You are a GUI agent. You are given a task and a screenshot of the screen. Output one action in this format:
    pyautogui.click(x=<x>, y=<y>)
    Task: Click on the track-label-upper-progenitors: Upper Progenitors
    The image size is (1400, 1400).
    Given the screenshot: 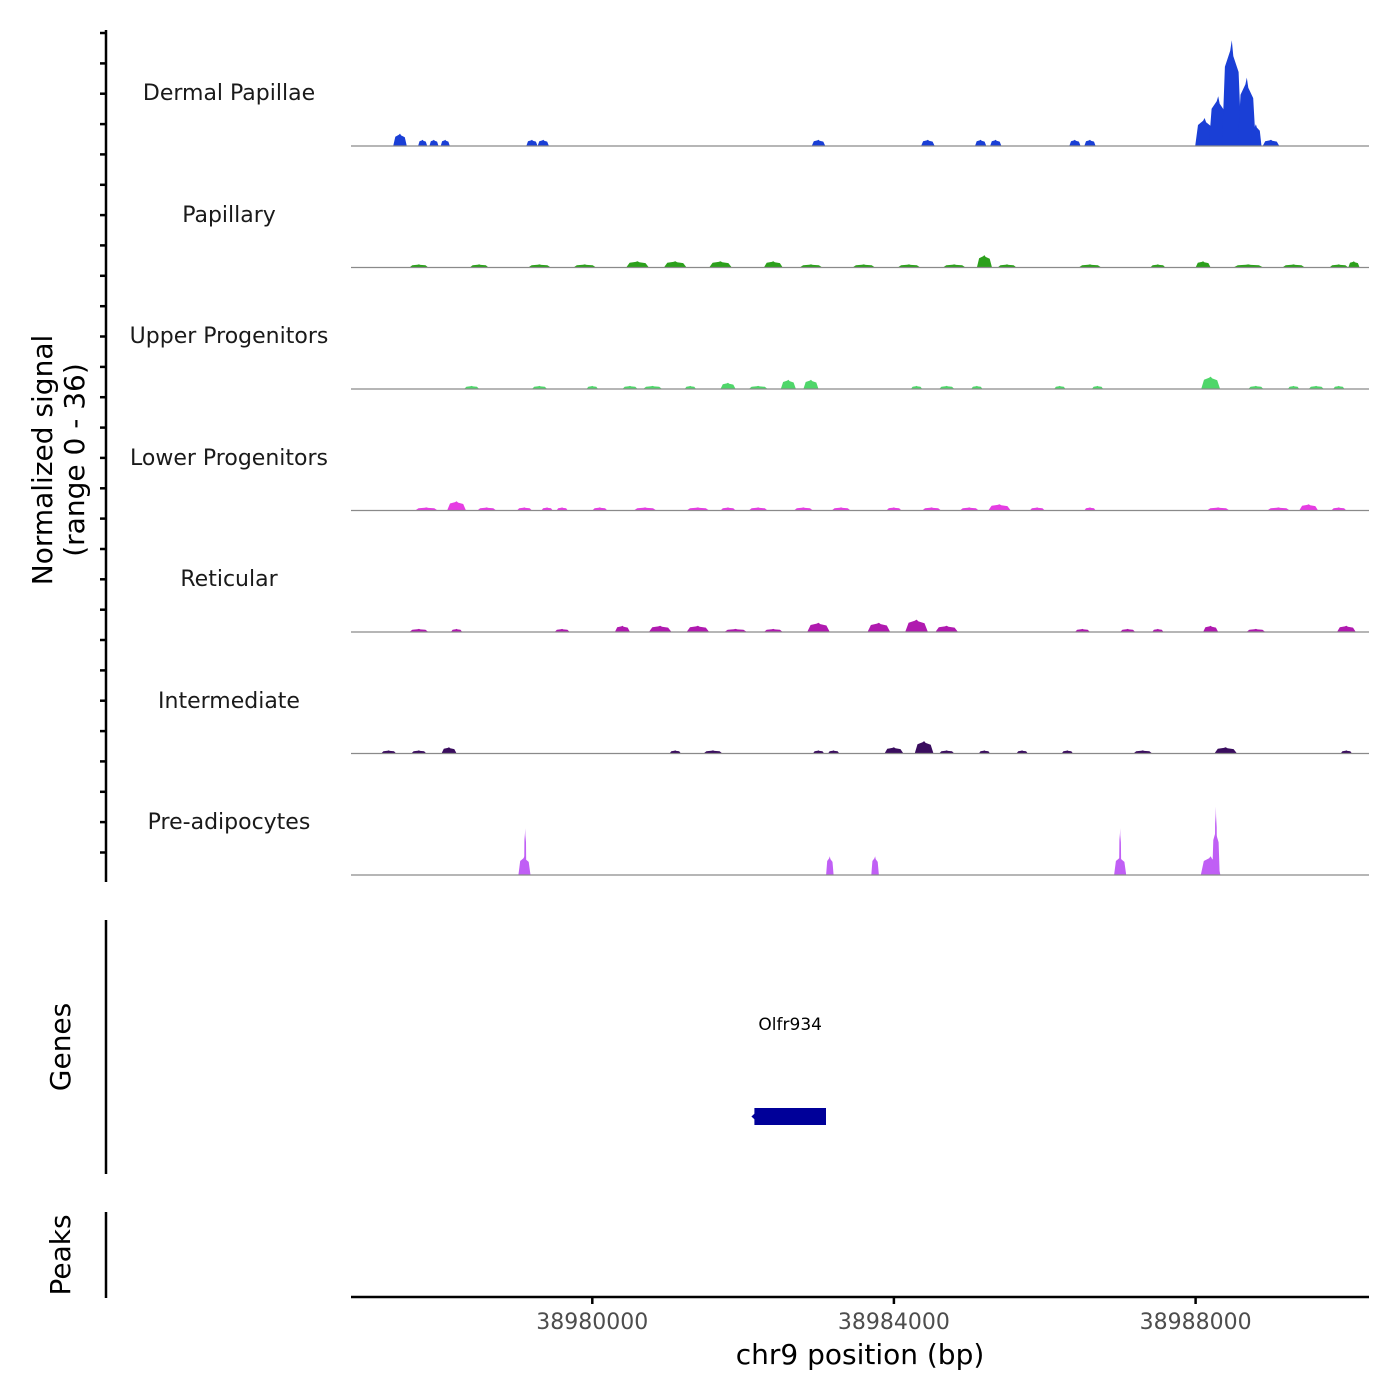 What is the action you would take?
    pyautogui.click(x=229, y=336)
    